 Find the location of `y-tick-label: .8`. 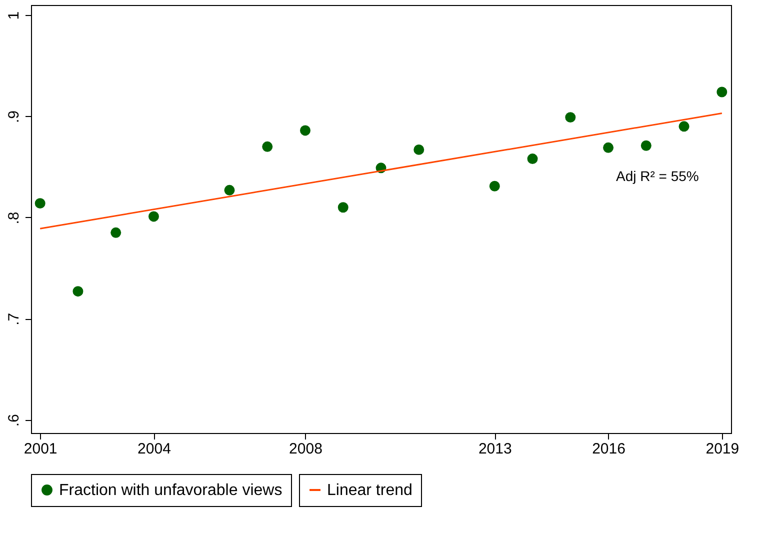

y-tick-label: .8 is located at coordinates (14, 218).